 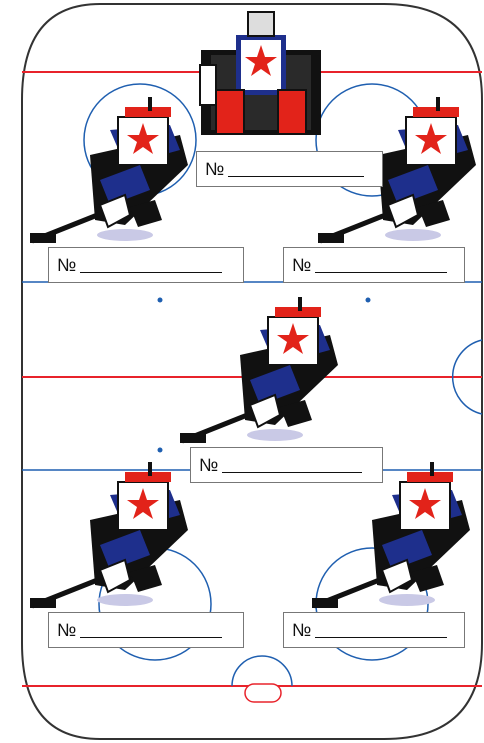 I want to click on player-3-number-field: №, so click(x=286, y=465).